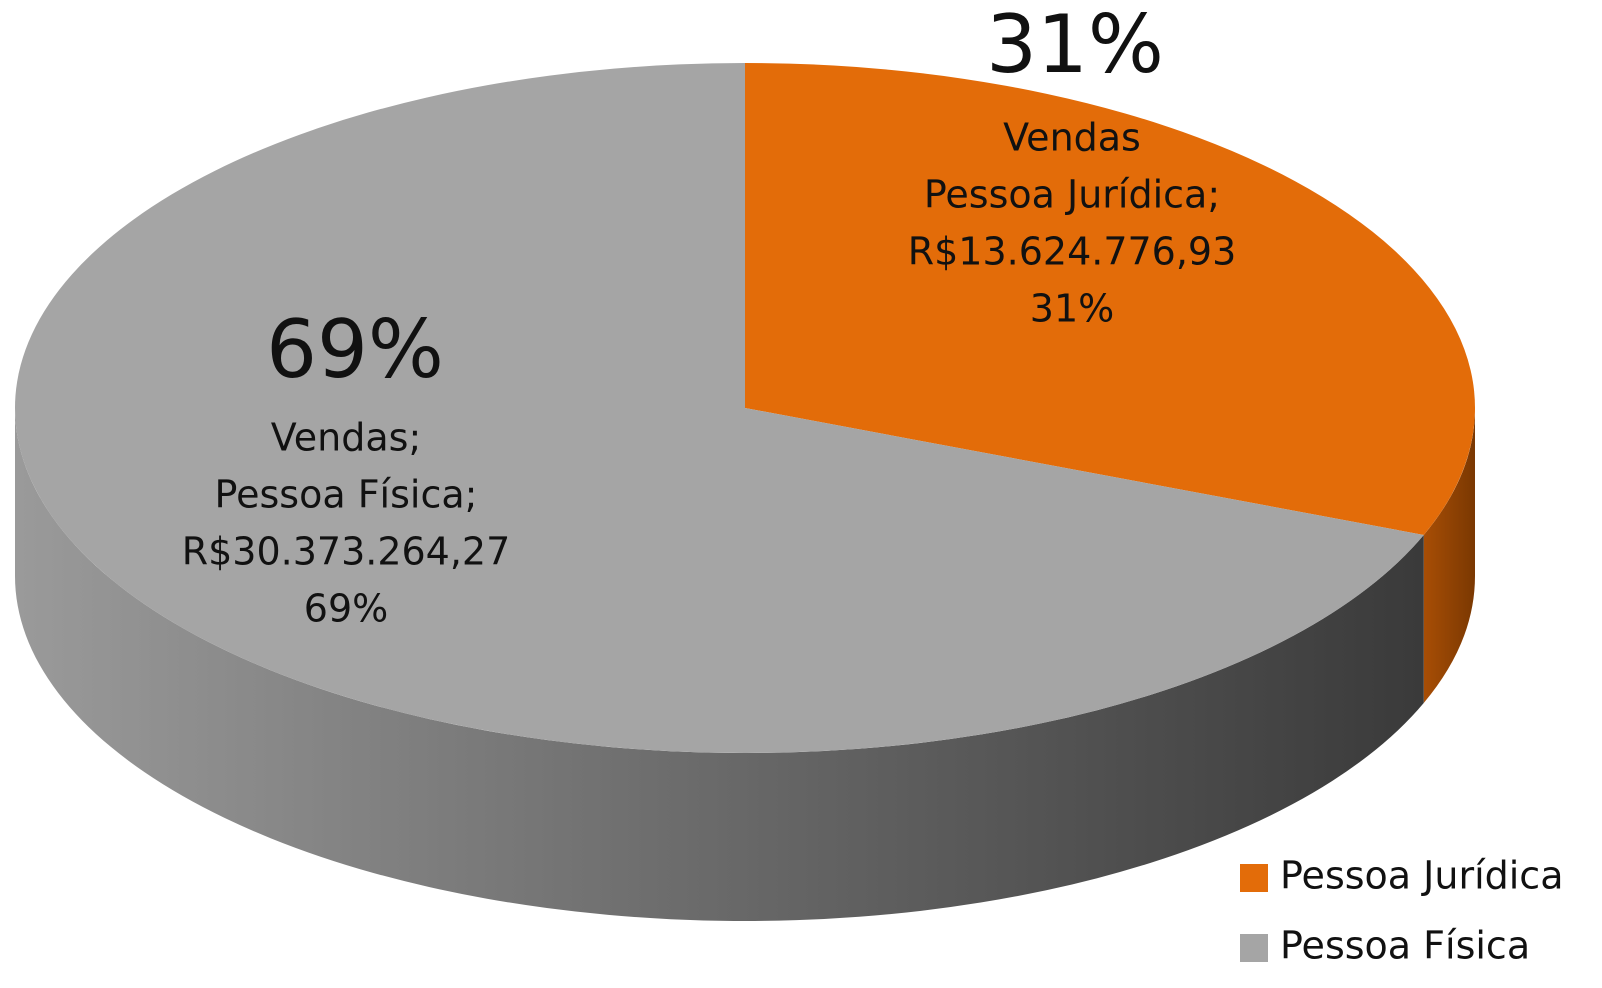 This screenshot has height=988, width=1602. I want to click on pie-side, so click(1449, 556).